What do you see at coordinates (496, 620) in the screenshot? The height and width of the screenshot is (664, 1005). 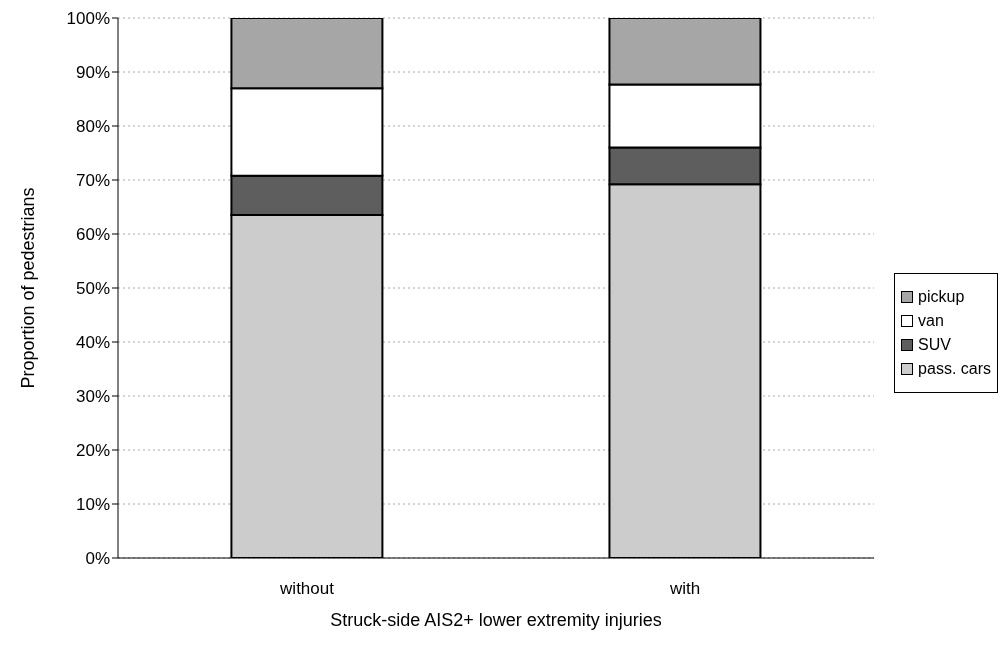 I see `x-axis-title: Struck-side AIS2+ lower extremity injuries` at bounding box center [496, 620].